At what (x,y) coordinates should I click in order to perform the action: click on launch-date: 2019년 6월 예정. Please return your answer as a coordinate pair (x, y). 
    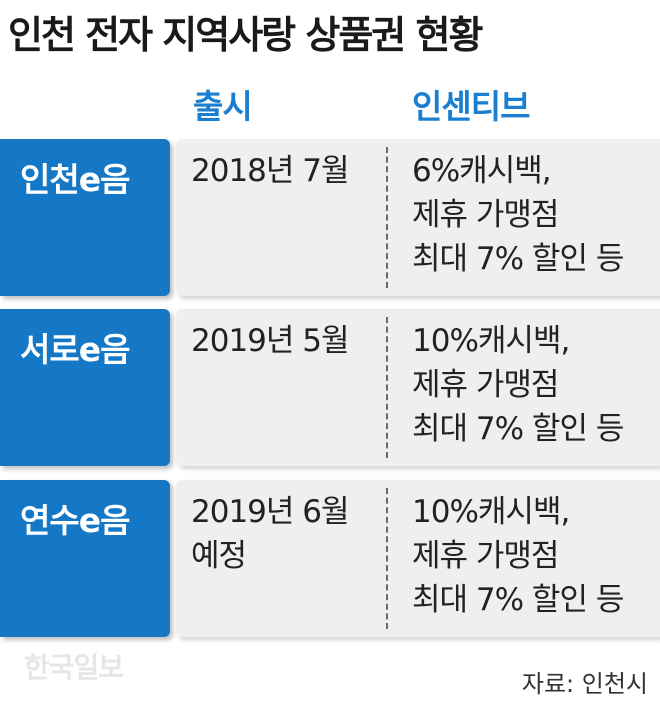
    Looking at the image, I should click on (270, 534).